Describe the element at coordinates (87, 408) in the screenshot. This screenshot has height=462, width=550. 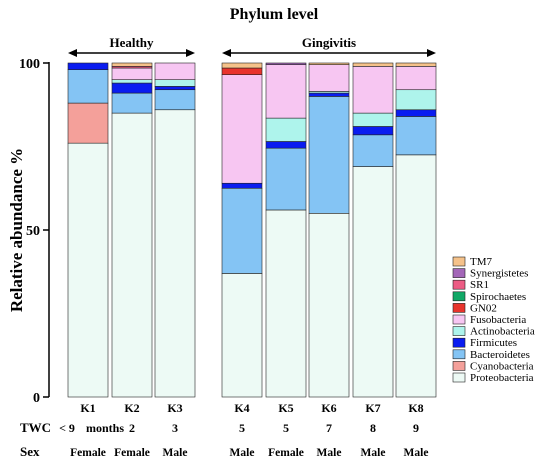
I see `x-tick-label: K1` at that location.